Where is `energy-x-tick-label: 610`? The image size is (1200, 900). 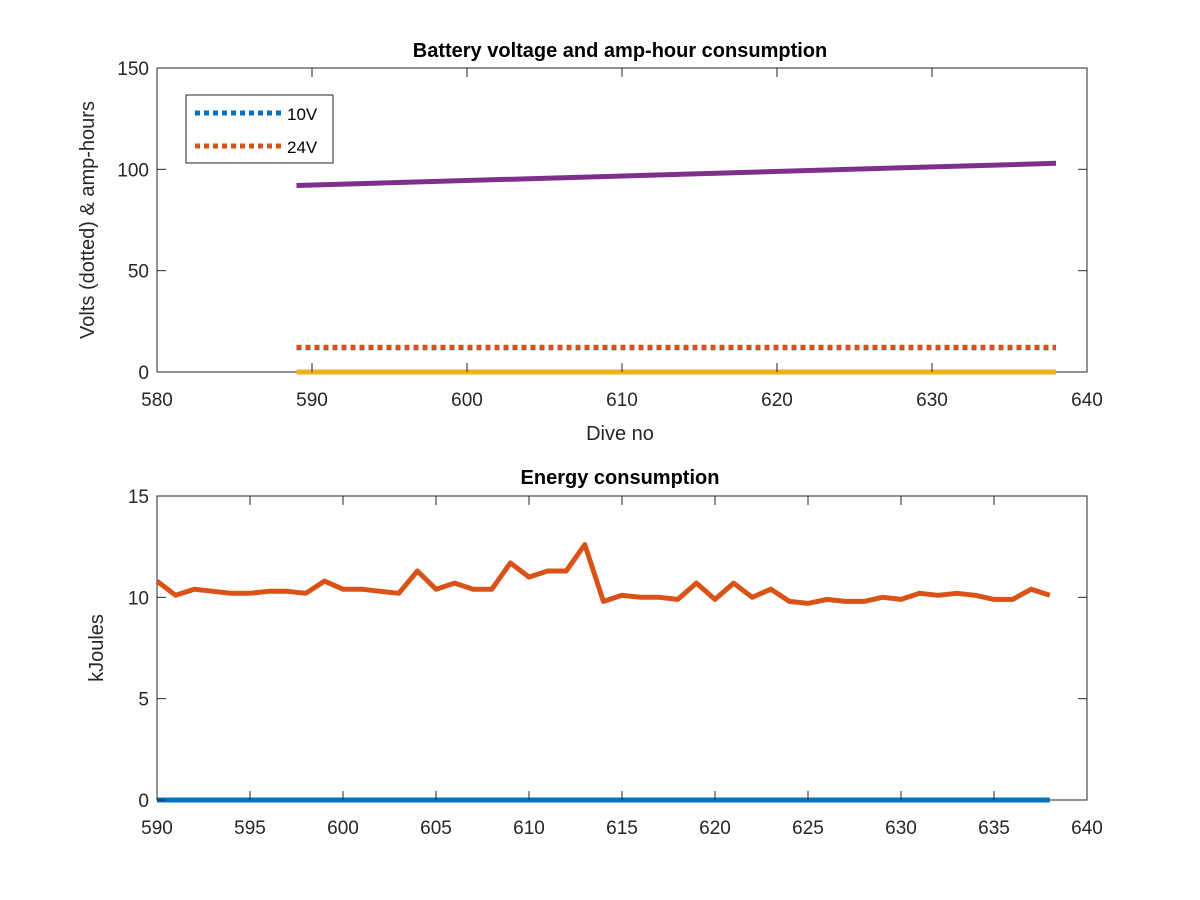 energy-x-tick-label: 610 is located at coordinates (529, 828).